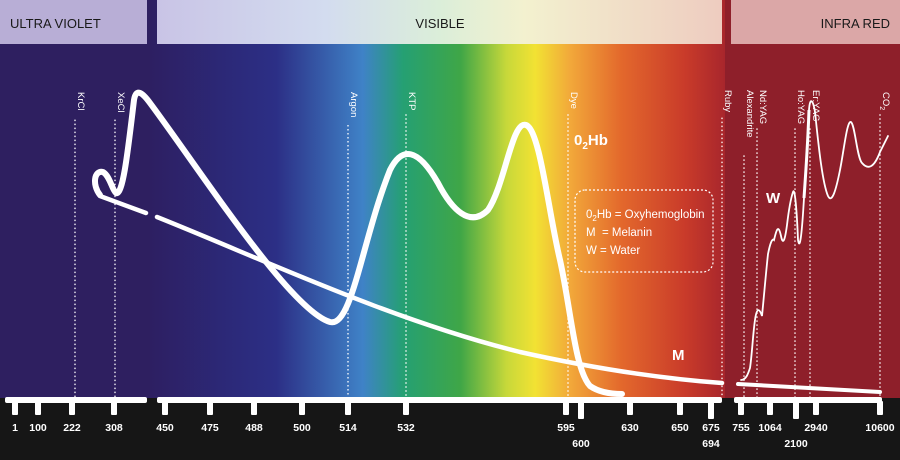  I want to click on axis-tick-label-675: 675, so click(711, 428).